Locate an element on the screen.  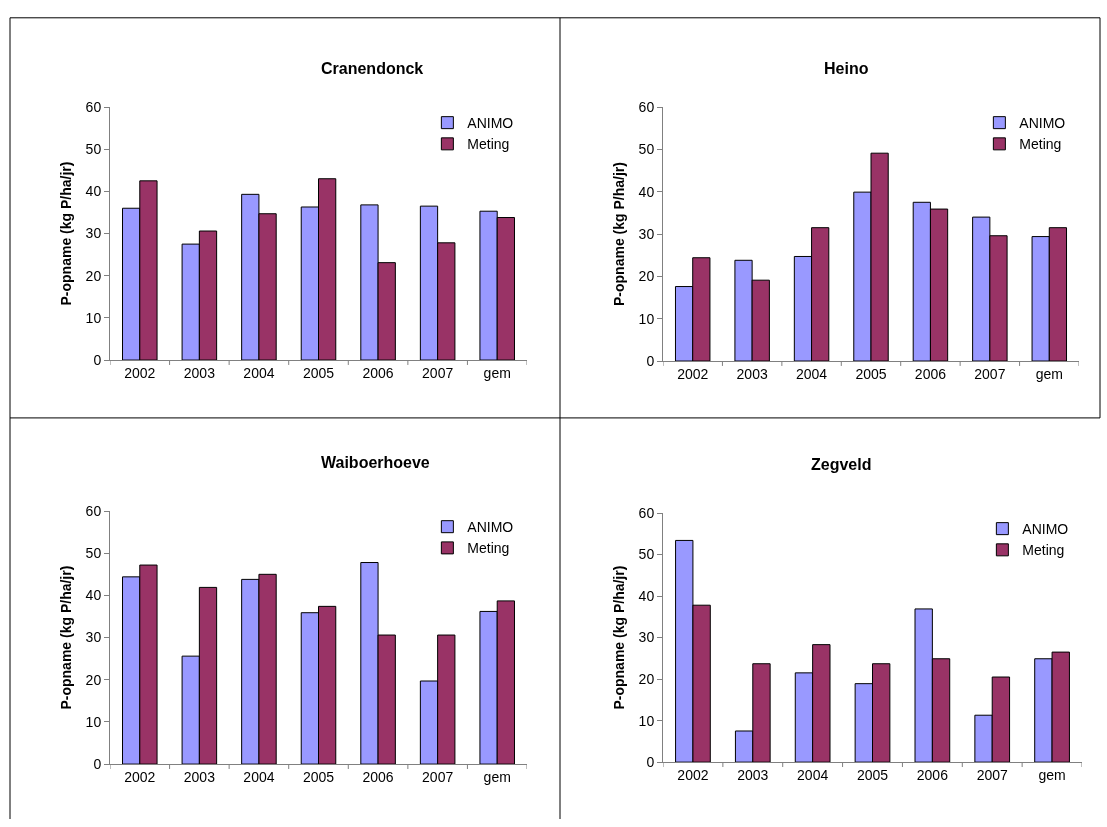
chart-title: Waiboerhoeve is located at coordinates (375, 462).